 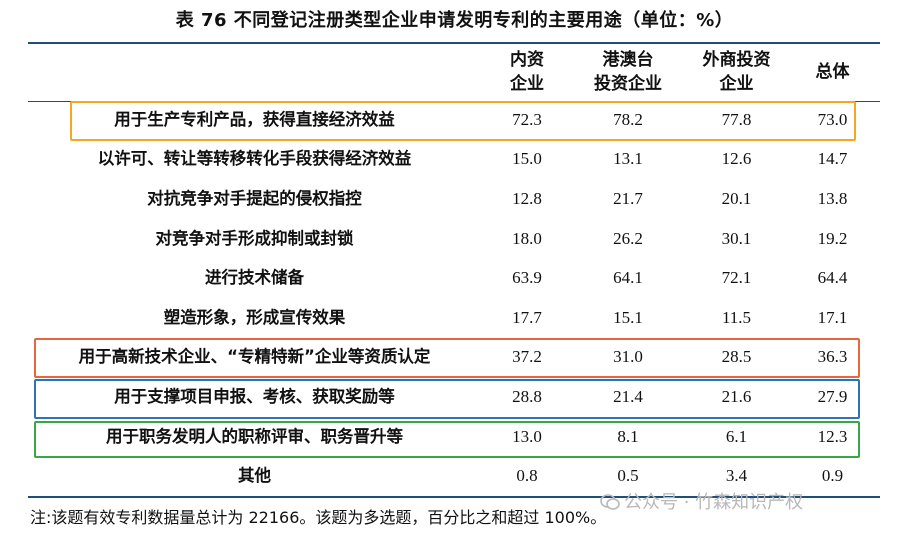 What do you see at coordinates (628, 356) in the screenshot?
I see `value-cell: 31.0` at bounding box center [628, 356].